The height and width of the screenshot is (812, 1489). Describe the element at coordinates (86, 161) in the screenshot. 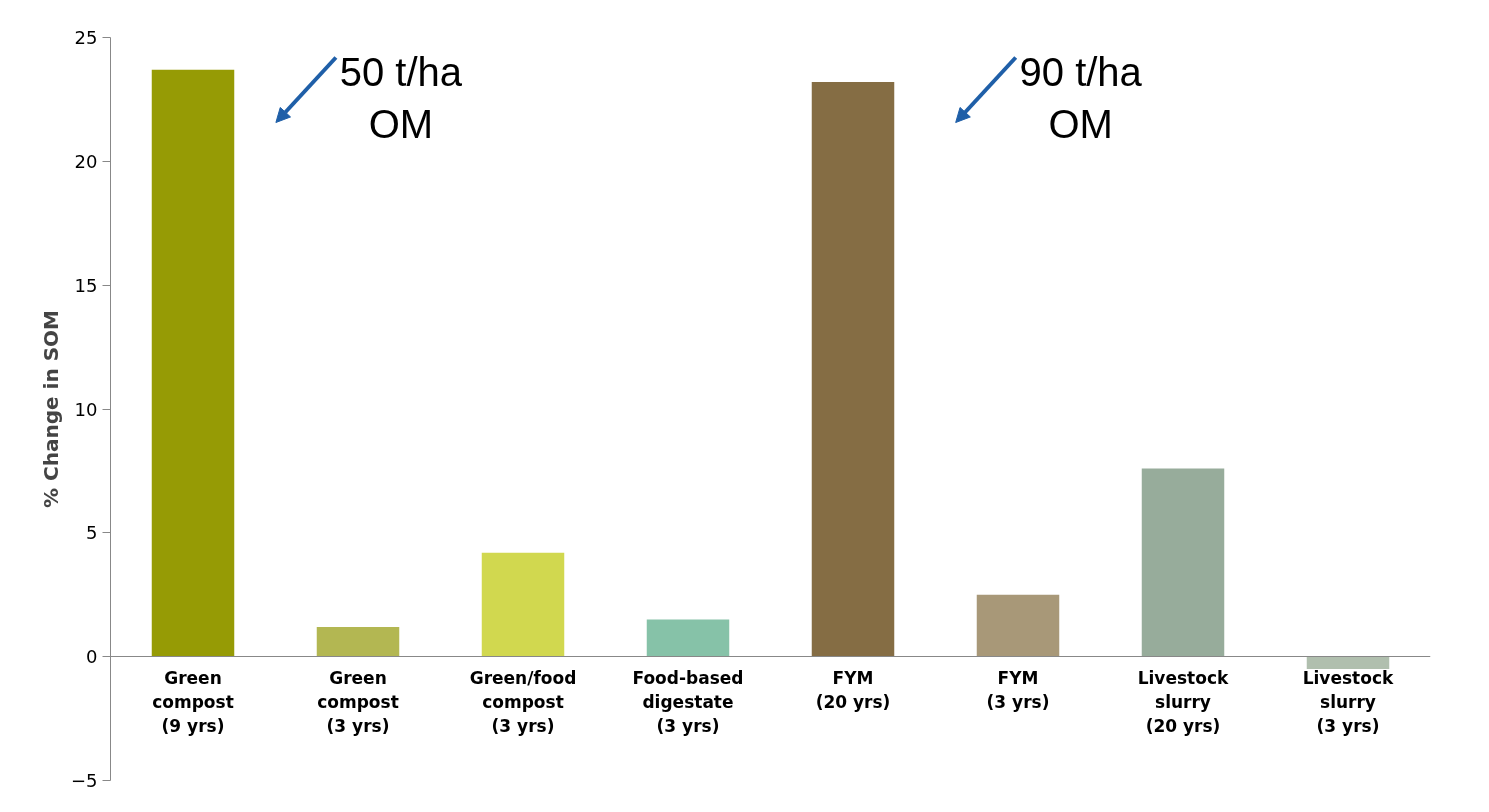

I see `y-tick-label: 20` at that location.